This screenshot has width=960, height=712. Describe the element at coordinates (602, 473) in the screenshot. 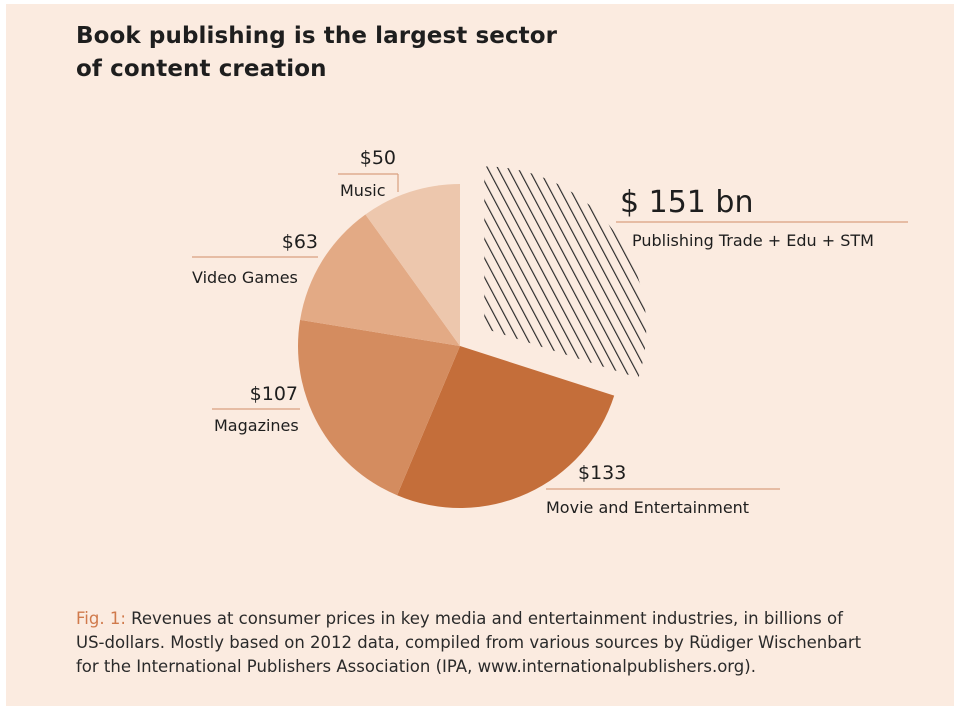

I see `value-label-movie-and-entertainment: $133` at that location.